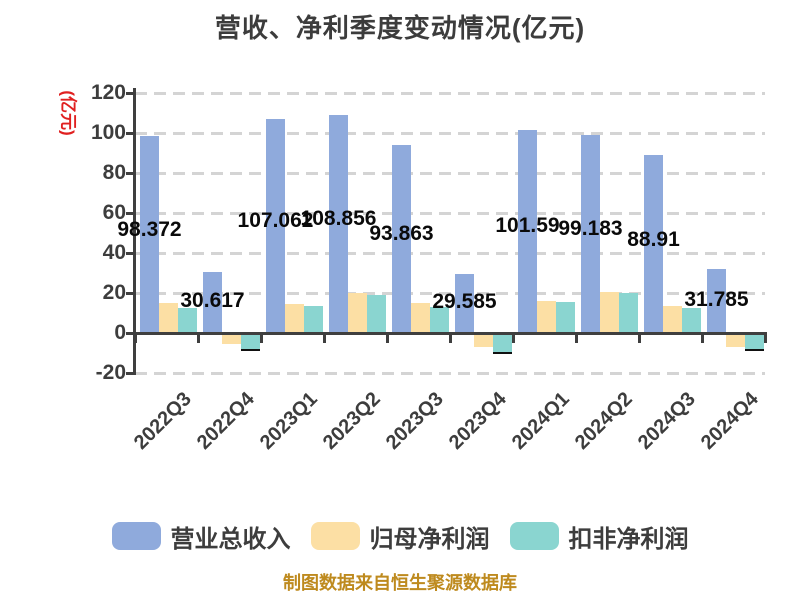 The height and width of the screenshot is (600, 800). I want to click on y-axis-tick-label: 100, so click(108, 132).